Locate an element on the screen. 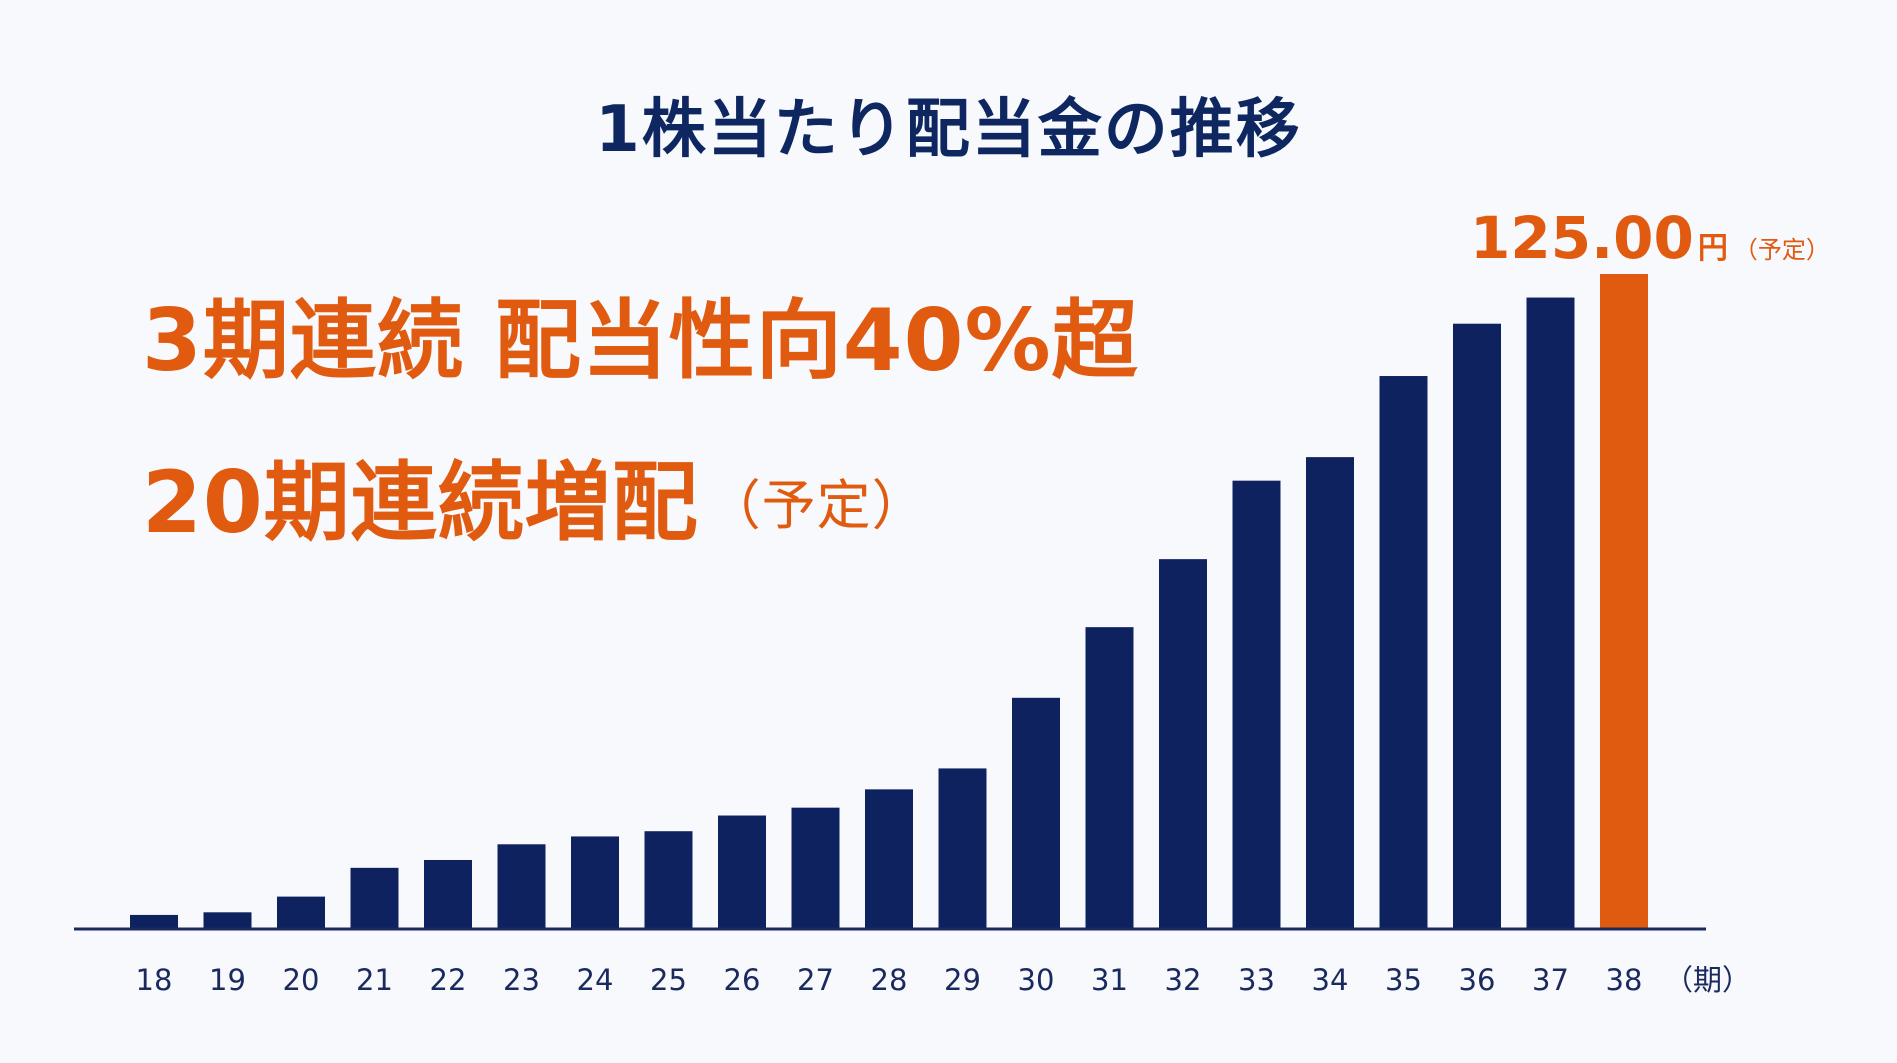 The height and width of the screenshot is (1063, 1897). headline-dividend-increase-main: 20期連続増配 is located at coordinates (420, 503).